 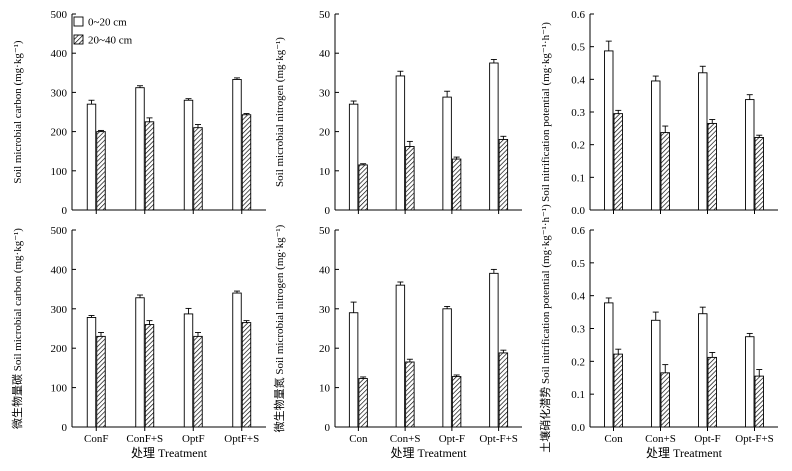 I want to click on x-tick-label: ConF+S, so click(x=144, y=439).